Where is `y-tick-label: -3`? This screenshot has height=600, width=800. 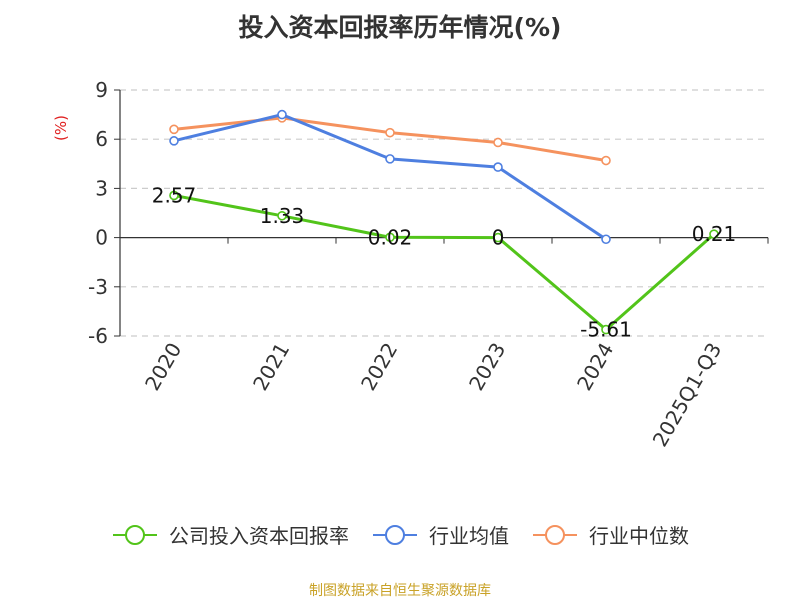
y-tick-label: -3 is located at coordinates (98, 287).